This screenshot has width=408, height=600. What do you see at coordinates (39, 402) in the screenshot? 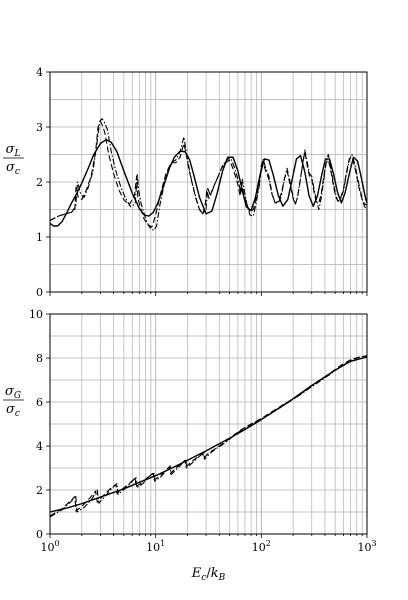
I see `y-tick-label: 6` at bounding box center [39, 402].